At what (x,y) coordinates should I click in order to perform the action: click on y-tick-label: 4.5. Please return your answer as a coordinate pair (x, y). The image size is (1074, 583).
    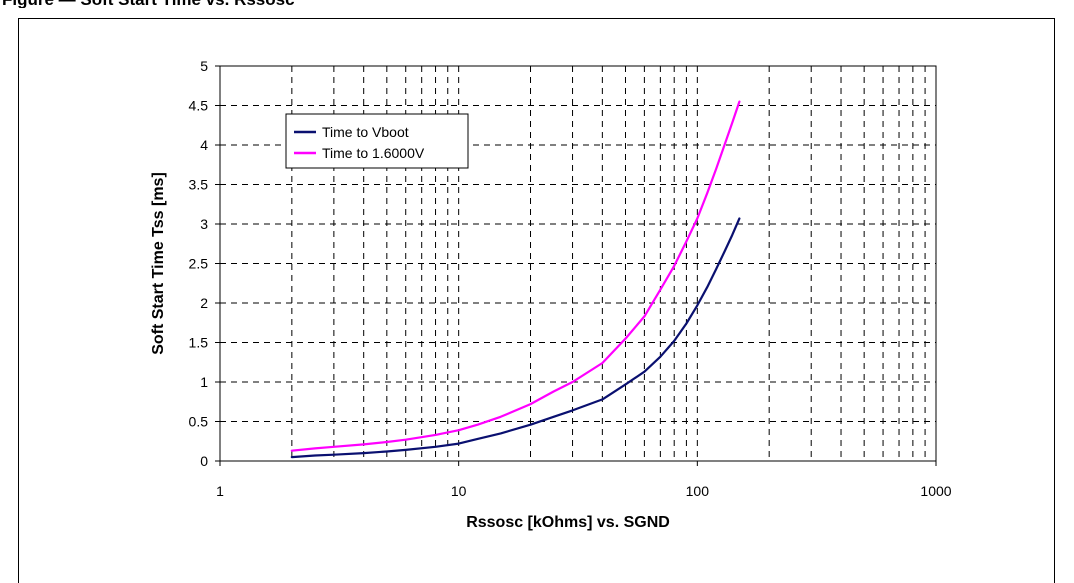
    Looking at the image, I should click on (199, 106).